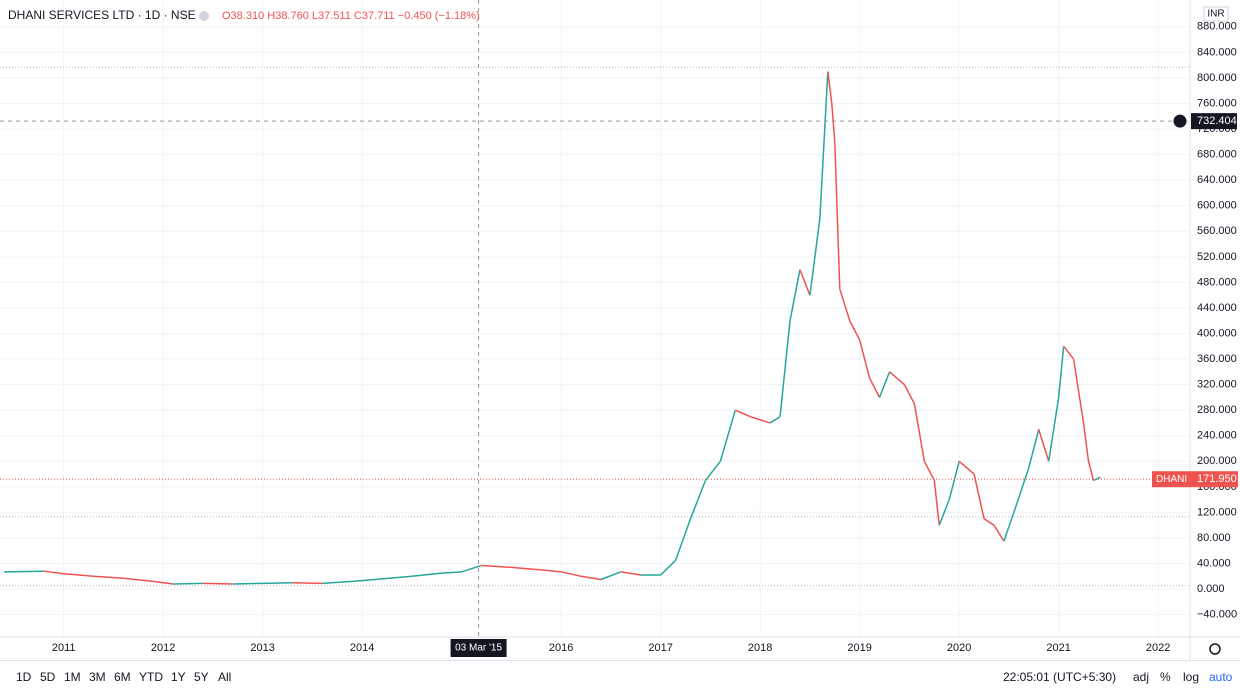 This screenshot has width=1240, height=694. What do you see at coordinates (1221, 677) in the screenshot?
I see `scale-option: auto` at bounding box center [1221, 677].